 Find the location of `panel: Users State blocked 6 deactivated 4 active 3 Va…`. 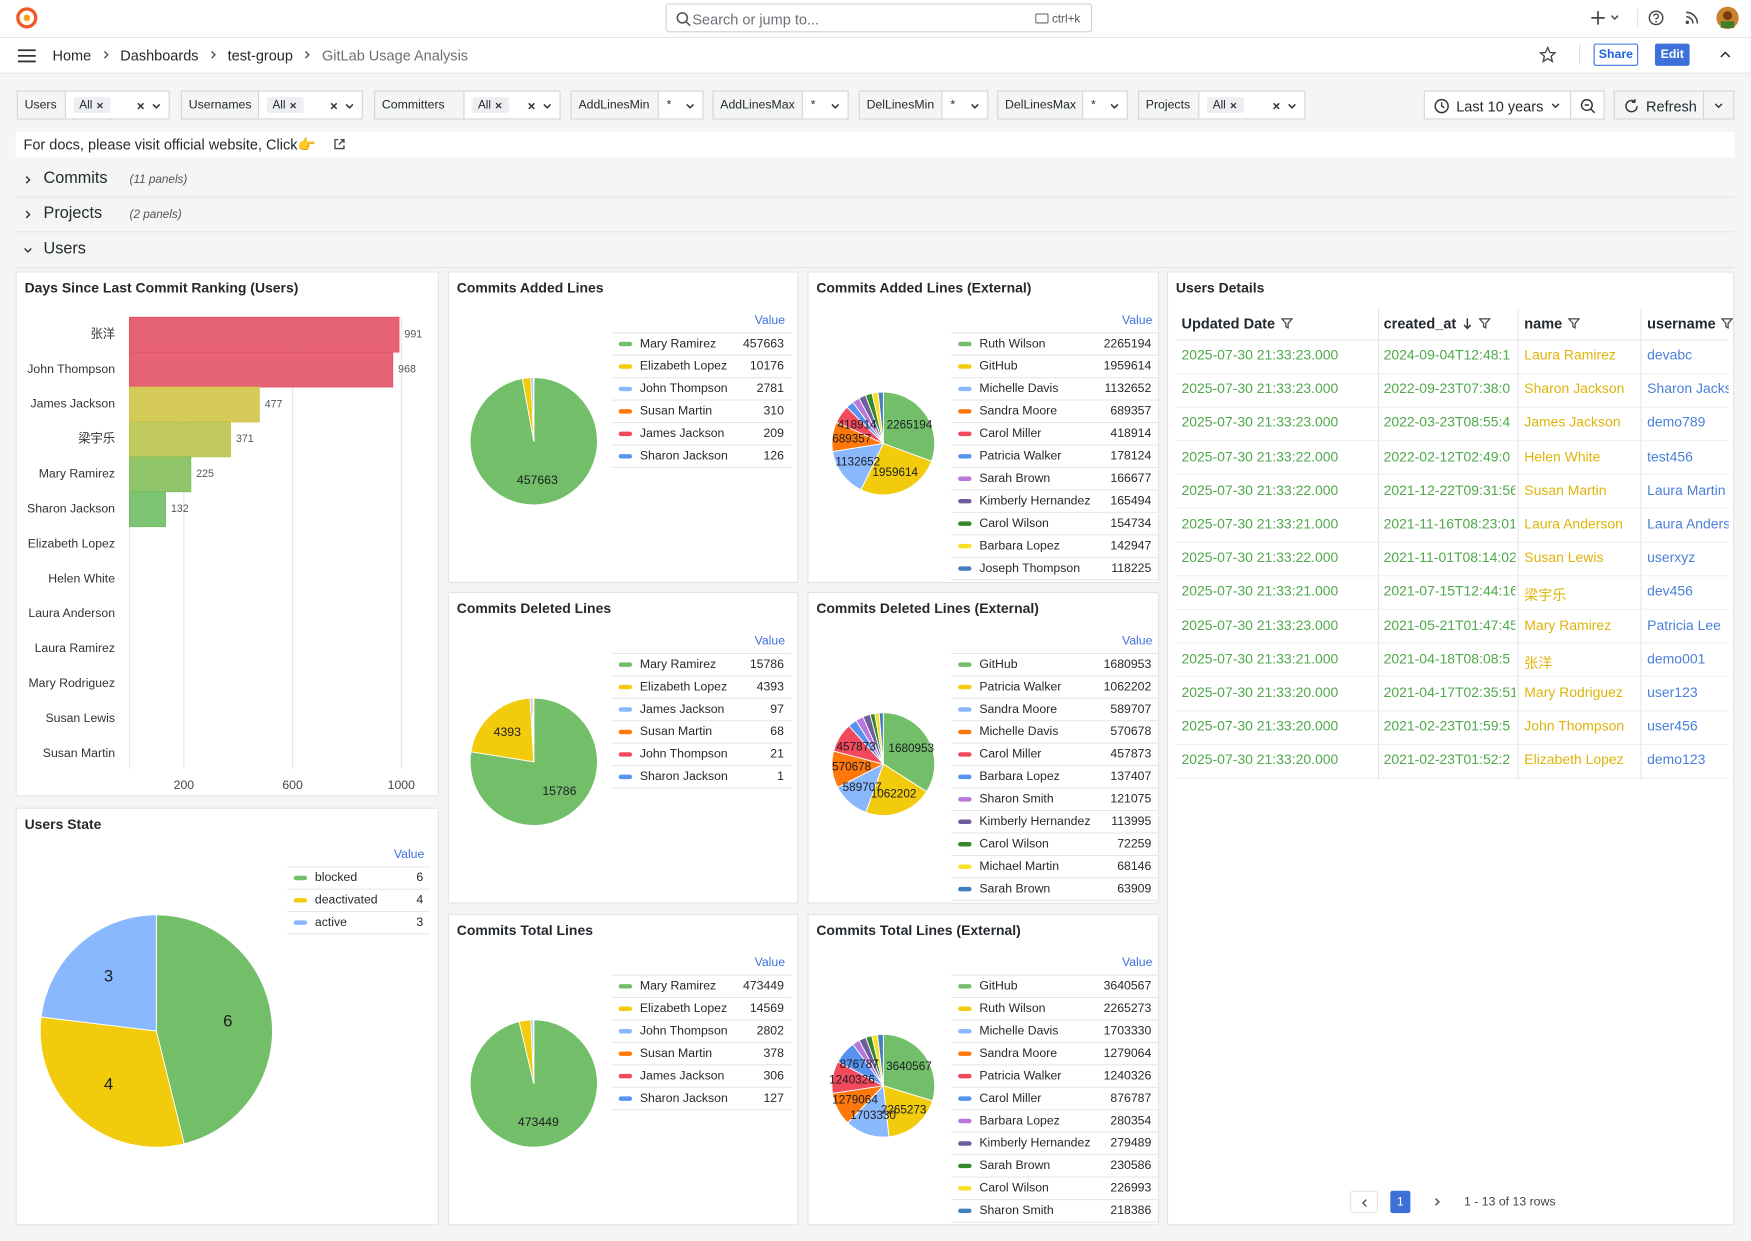

panel: Users State blocked 6 deactivated 4 active 3 Va… is located at coordinates (227, 1016).